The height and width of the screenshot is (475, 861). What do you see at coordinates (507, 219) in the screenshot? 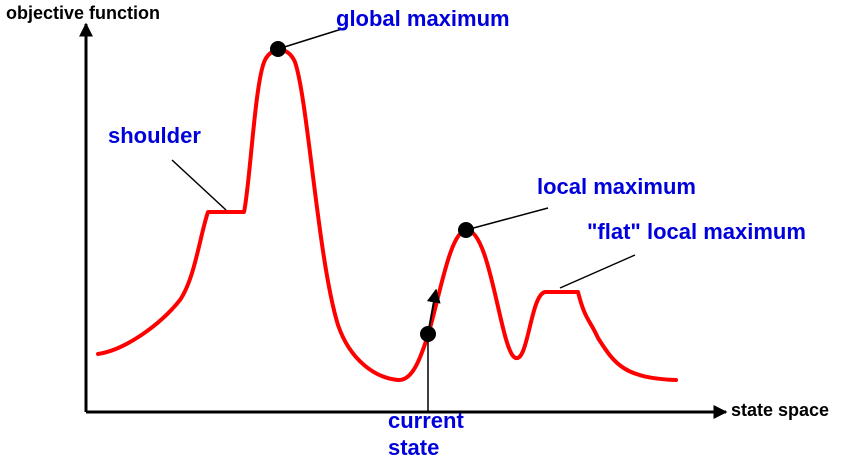
I see `local-maximum-leader` at bounding box center [507, 219].